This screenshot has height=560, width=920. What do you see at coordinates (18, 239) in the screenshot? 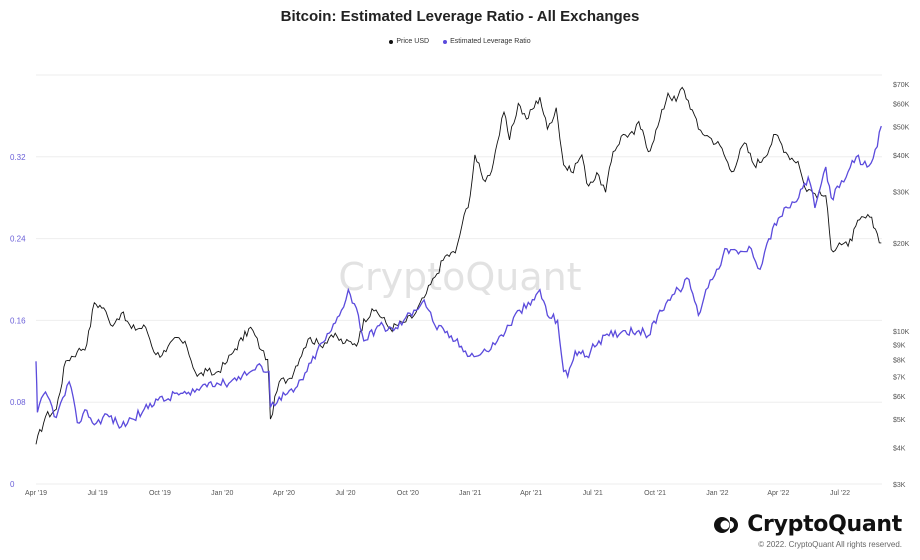
I see `left-tick-label: 0.24` at bounding box center [18, 239].